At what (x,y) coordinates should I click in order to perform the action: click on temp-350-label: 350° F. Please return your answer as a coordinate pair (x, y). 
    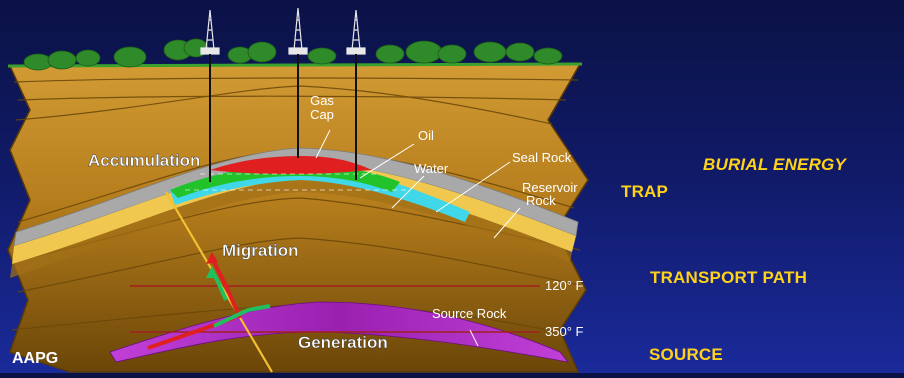
    Looking at the image, I should click on (564, 331).